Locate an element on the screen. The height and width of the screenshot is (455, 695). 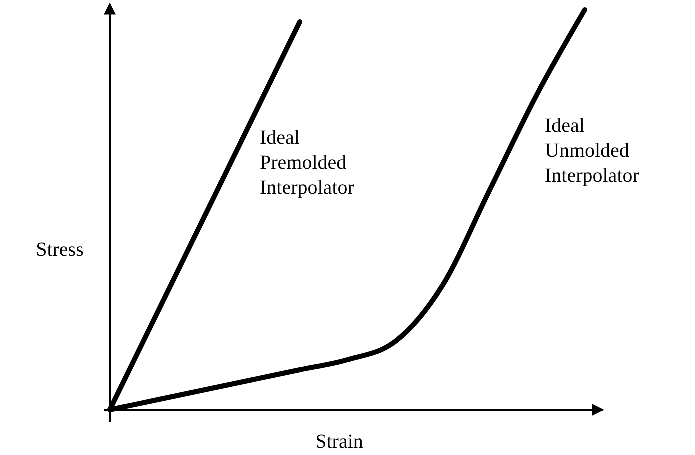
series-label: Ideal Premolded Interpolator is located at coordinates (307, 163).